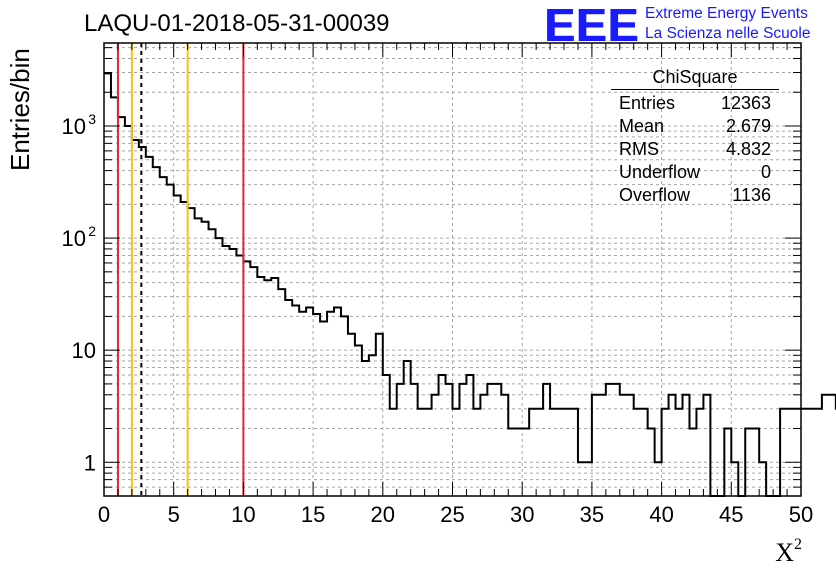 This screenshot has height=572, width=836. I want to click on stat-name: Underflow, so click(660, 172).